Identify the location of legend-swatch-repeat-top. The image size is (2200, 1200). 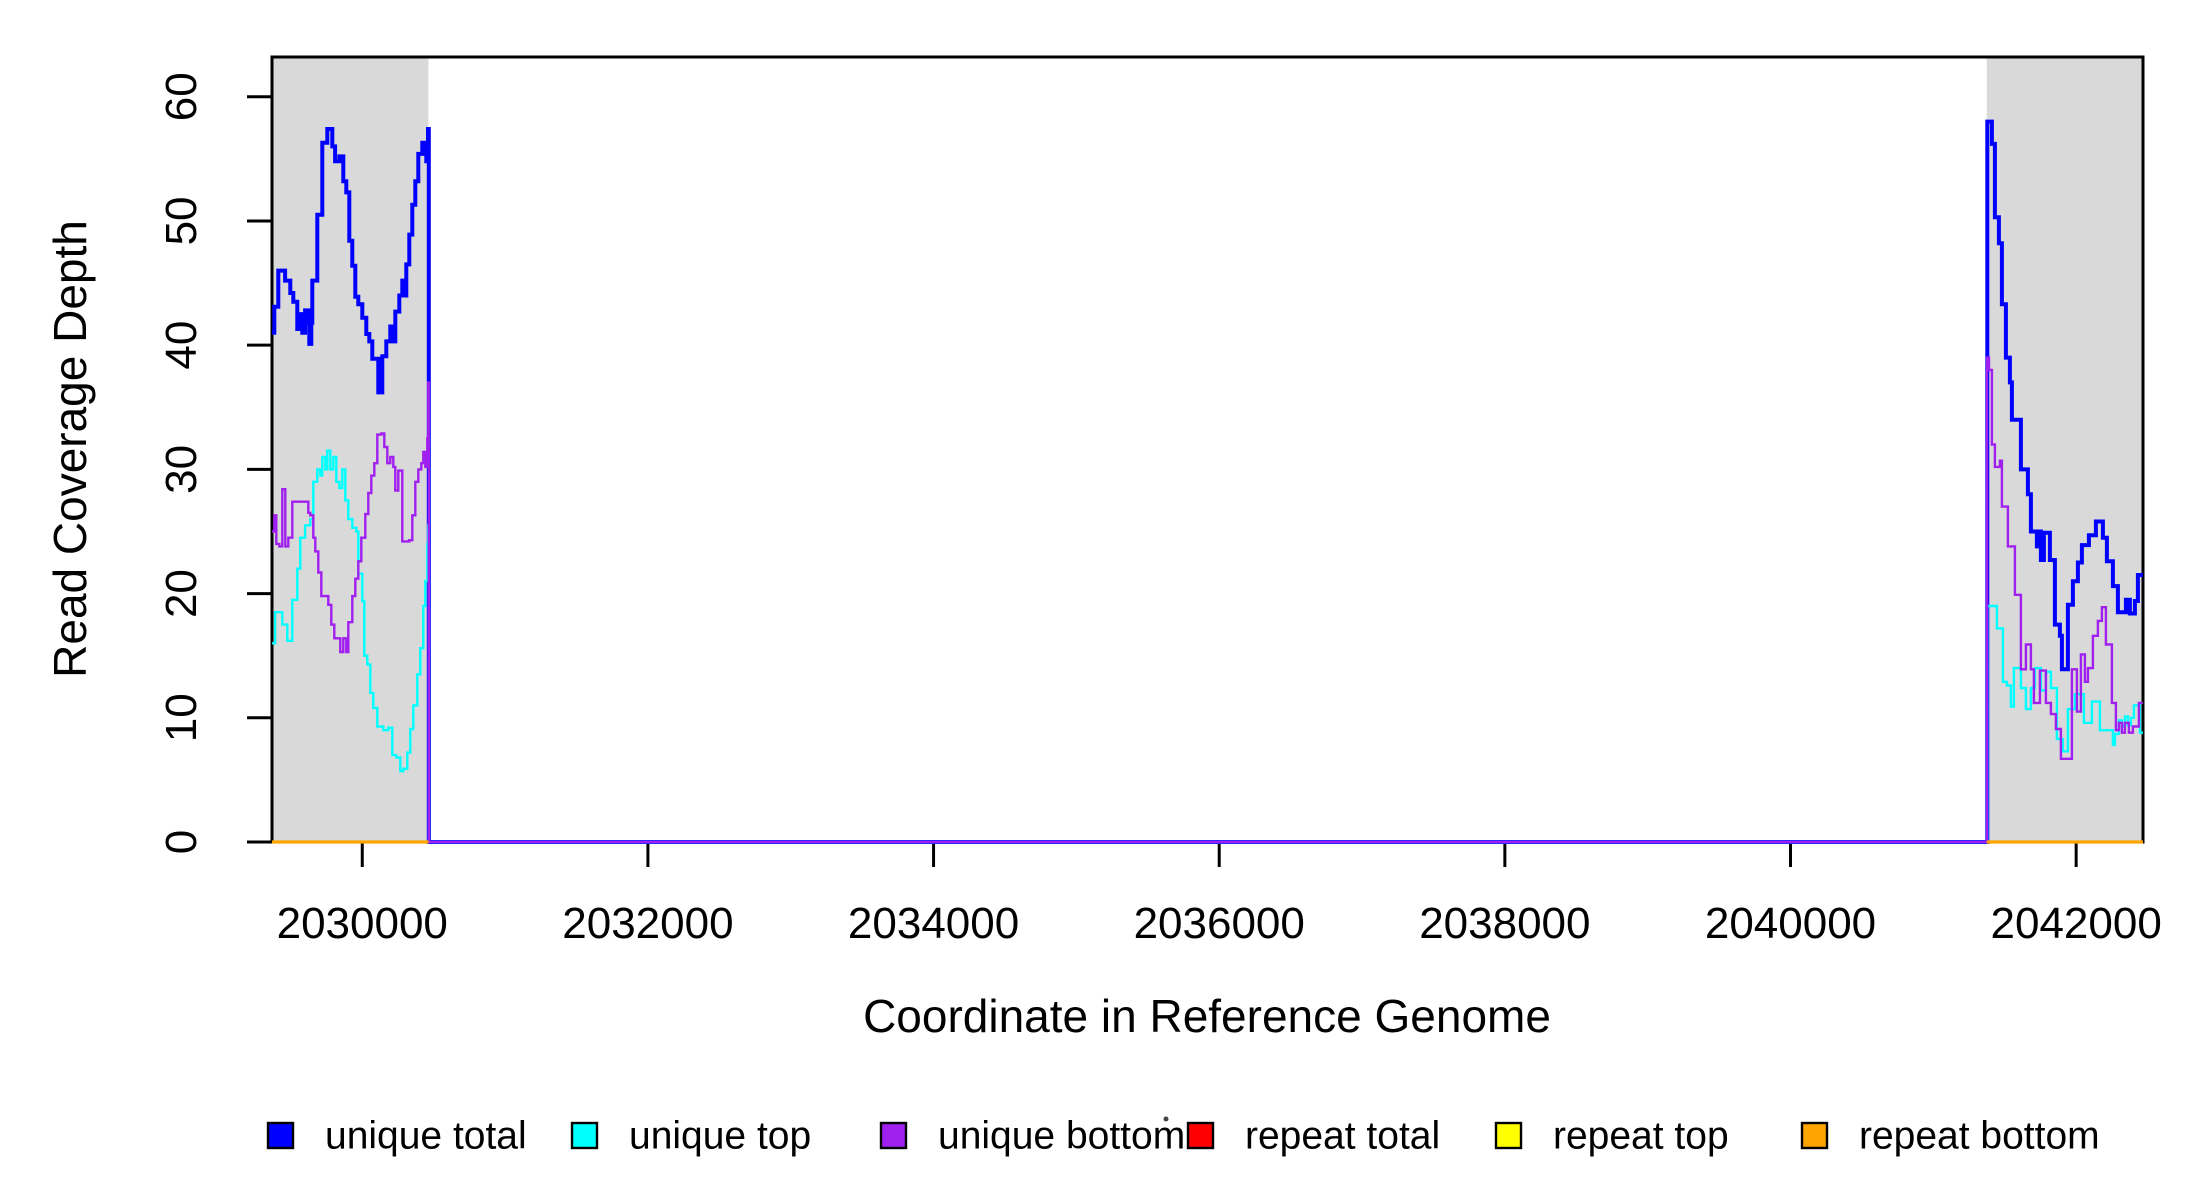
(1508, 1135).